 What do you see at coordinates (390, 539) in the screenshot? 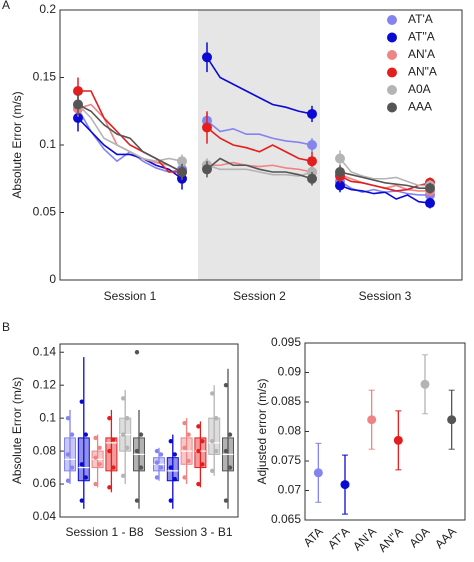
I see `x-tick-label: AN"A` at bounding box center [390, 539].